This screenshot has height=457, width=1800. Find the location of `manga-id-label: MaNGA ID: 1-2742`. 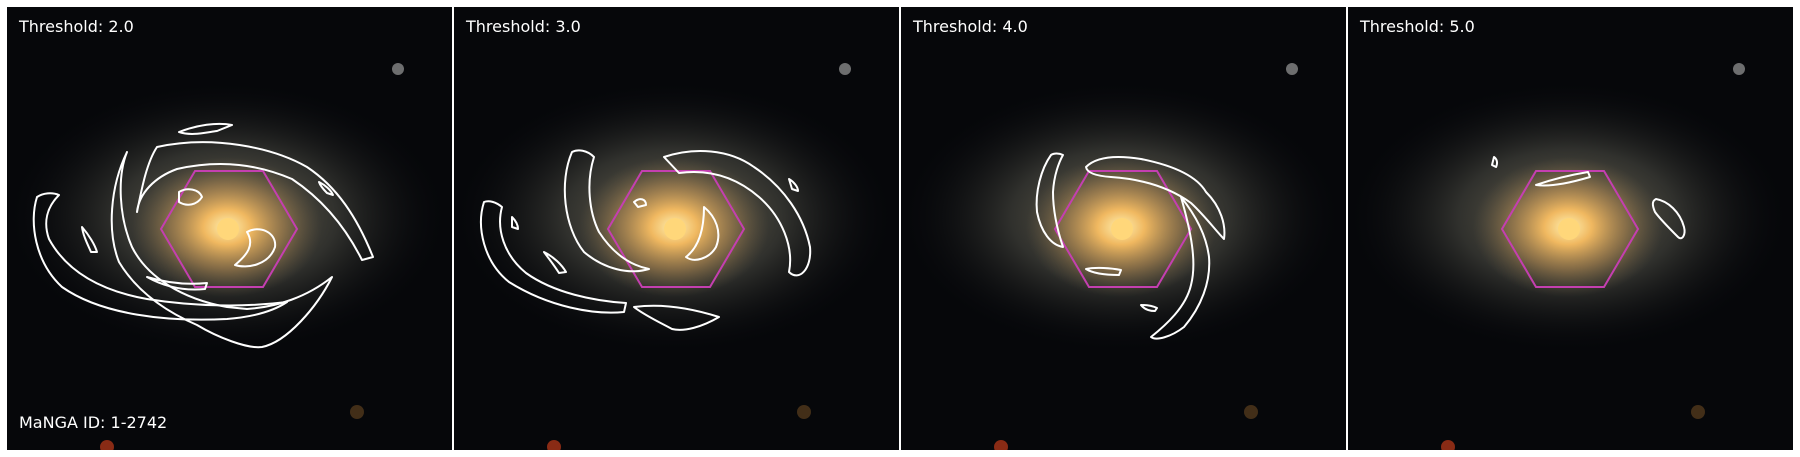

manga-id-label: MaNGA ID: 1-2742 is located at coordinates (93, 422).